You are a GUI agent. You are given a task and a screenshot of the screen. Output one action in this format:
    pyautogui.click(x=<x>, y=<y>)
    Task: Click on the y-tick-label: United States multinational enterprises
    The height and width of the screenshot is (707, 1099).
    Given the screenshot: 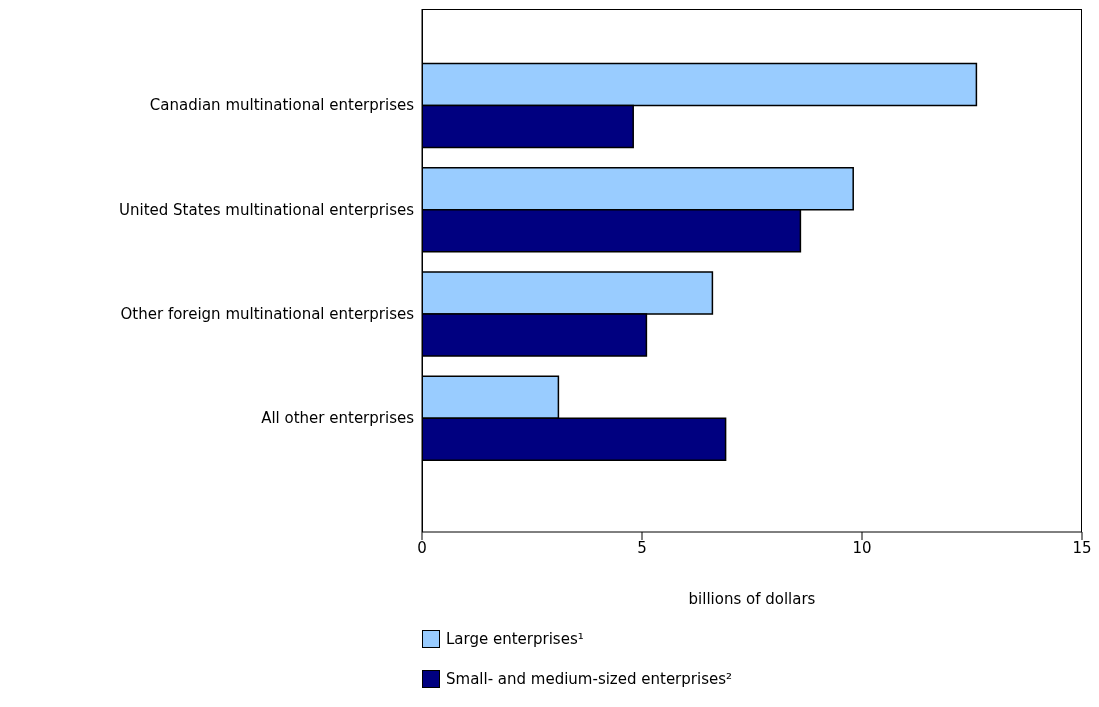 What is the action you would take?
    pyautogui.click(x=267, y=209)
    